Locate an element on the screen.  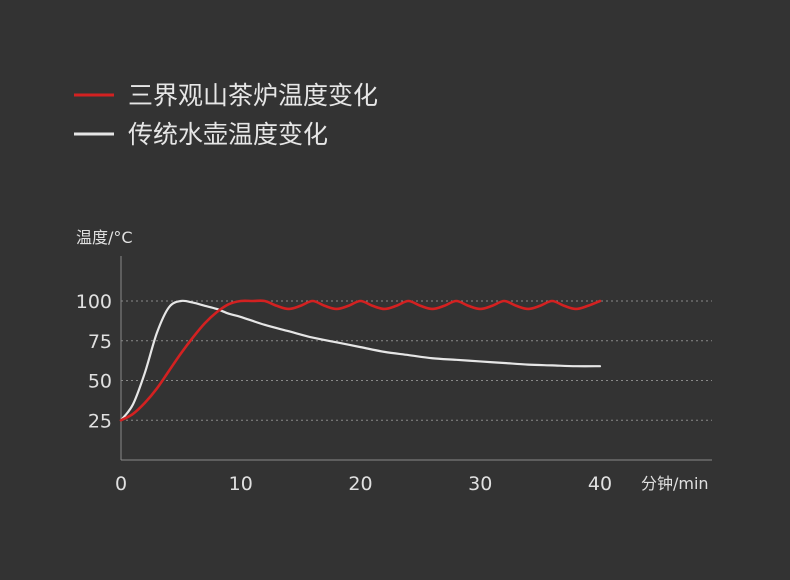
y-tick-label: 50 is located at coordinates (100, 382).